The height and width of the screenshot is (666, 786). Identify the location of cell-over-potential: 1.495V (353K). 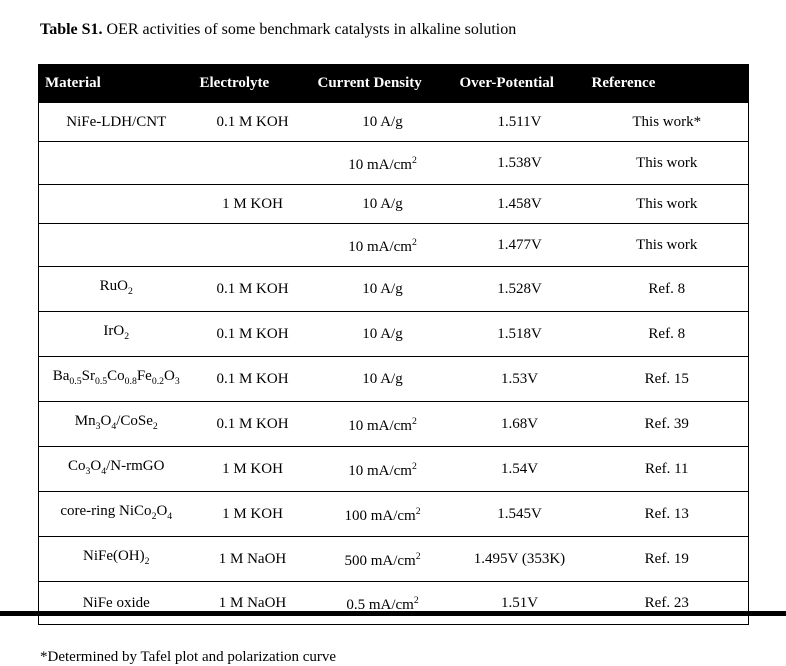
(519, 559).